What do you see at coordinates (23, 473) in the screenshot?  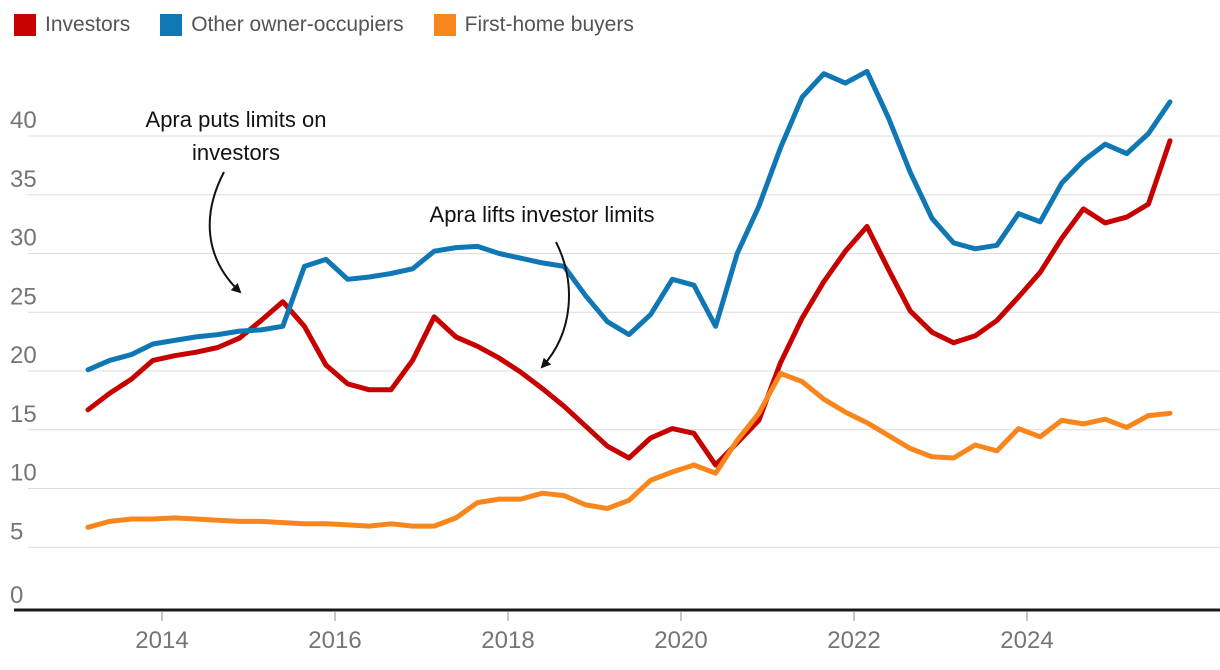 I see `y-axis-label-10: 10` at bounding box center [23, 473].